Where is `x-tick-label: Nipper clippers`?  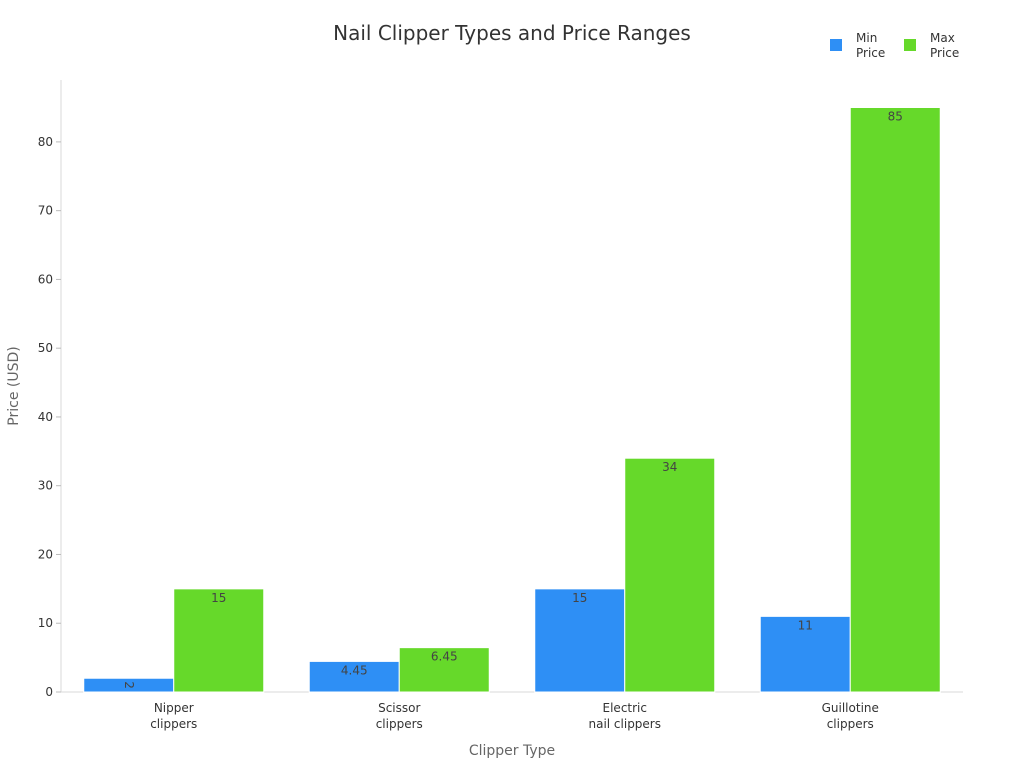 x-tick-label: Nipper clippers is located at coordinates (173, 716).